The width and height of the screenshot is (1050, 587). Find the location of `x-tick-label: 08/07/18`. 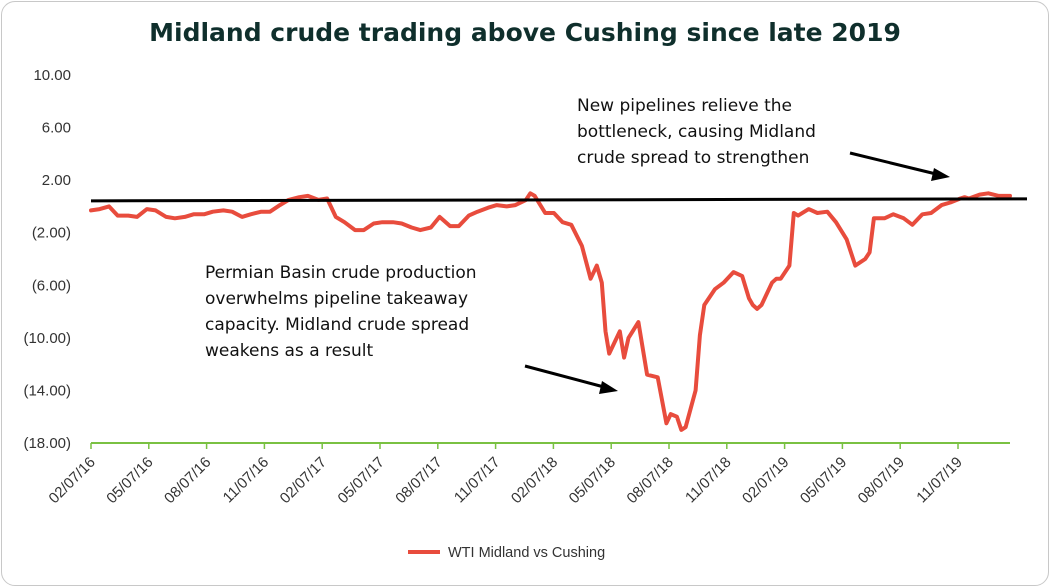

x-tick-label: 08/07/18 is located at coordinates (650, 480).